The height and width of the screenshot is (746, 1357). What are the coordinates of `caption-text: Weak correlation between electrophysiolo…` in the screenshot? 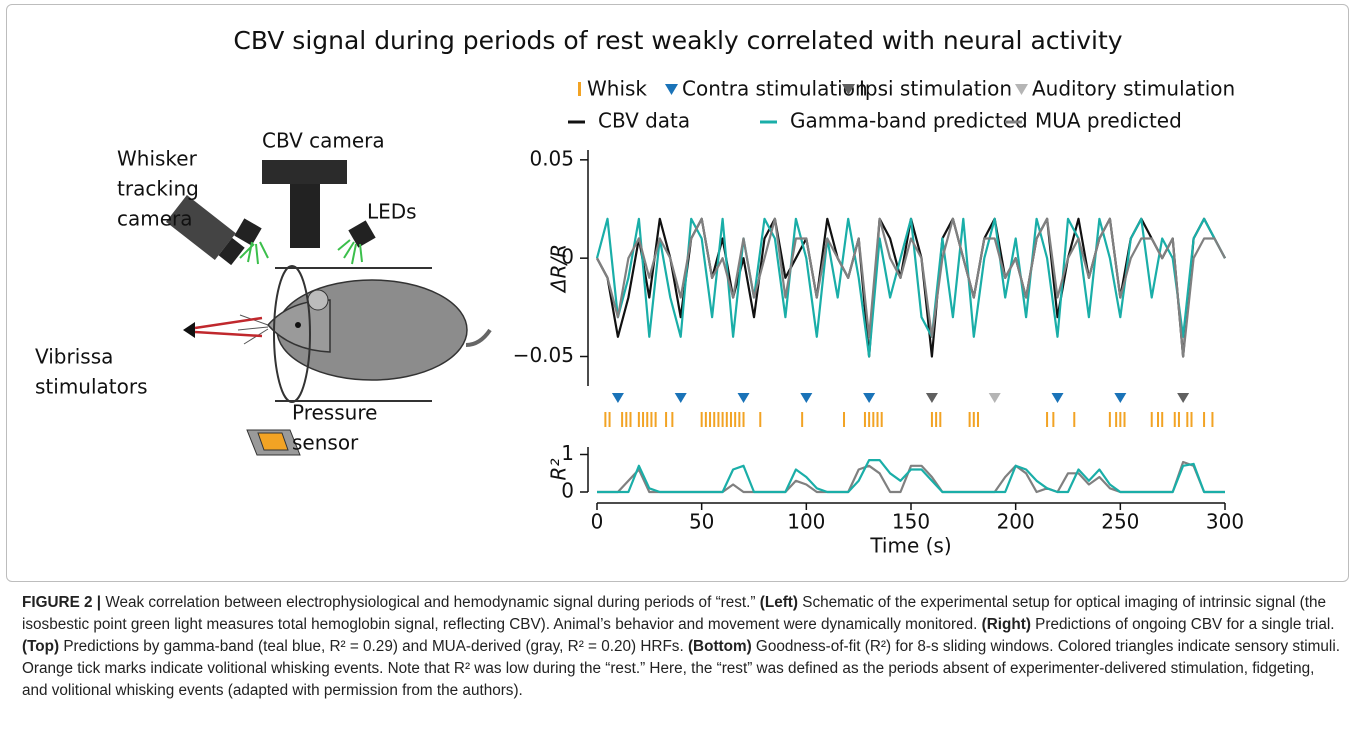 It's located at (432, 602).